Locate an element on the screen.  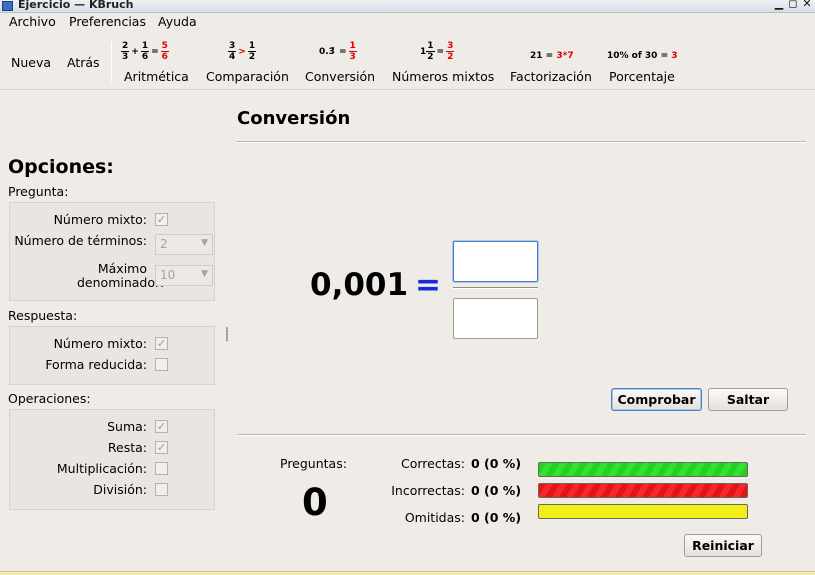
new-button: Nueva is located at coordinates (31, 62).